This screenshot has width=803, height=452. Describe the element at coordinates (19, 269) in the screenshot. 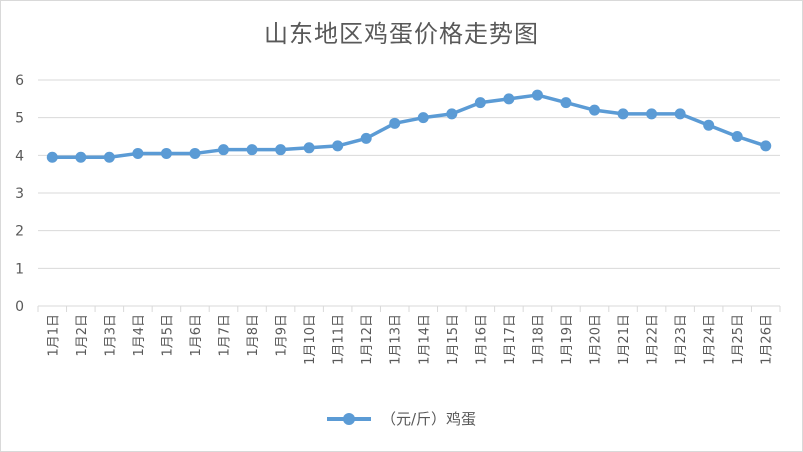

I see `y-tick-label: 1` at that location.